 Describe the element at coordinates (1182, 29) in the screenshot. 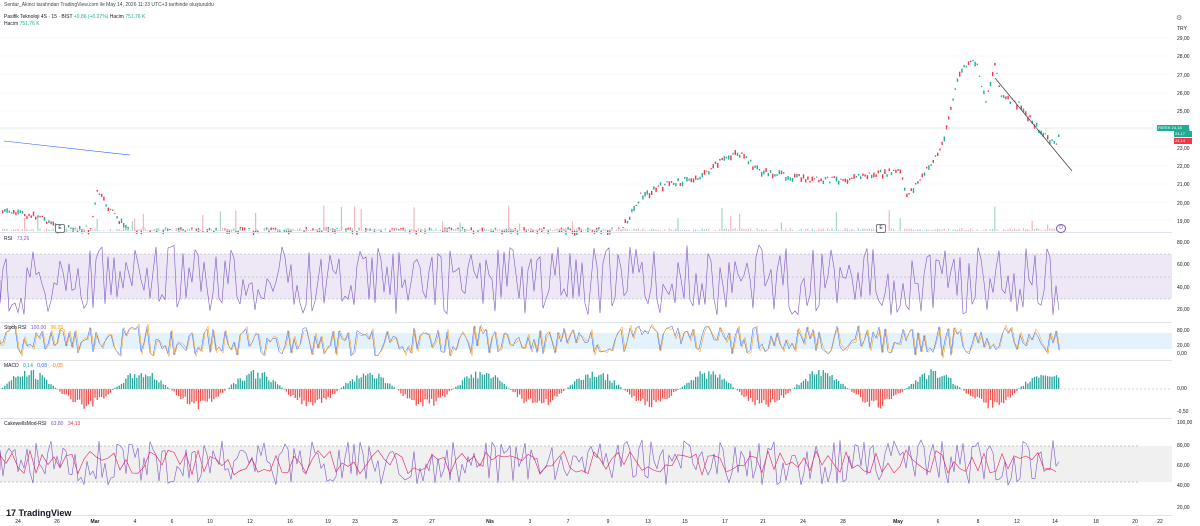

I see `currency-label: TRY` at that location.